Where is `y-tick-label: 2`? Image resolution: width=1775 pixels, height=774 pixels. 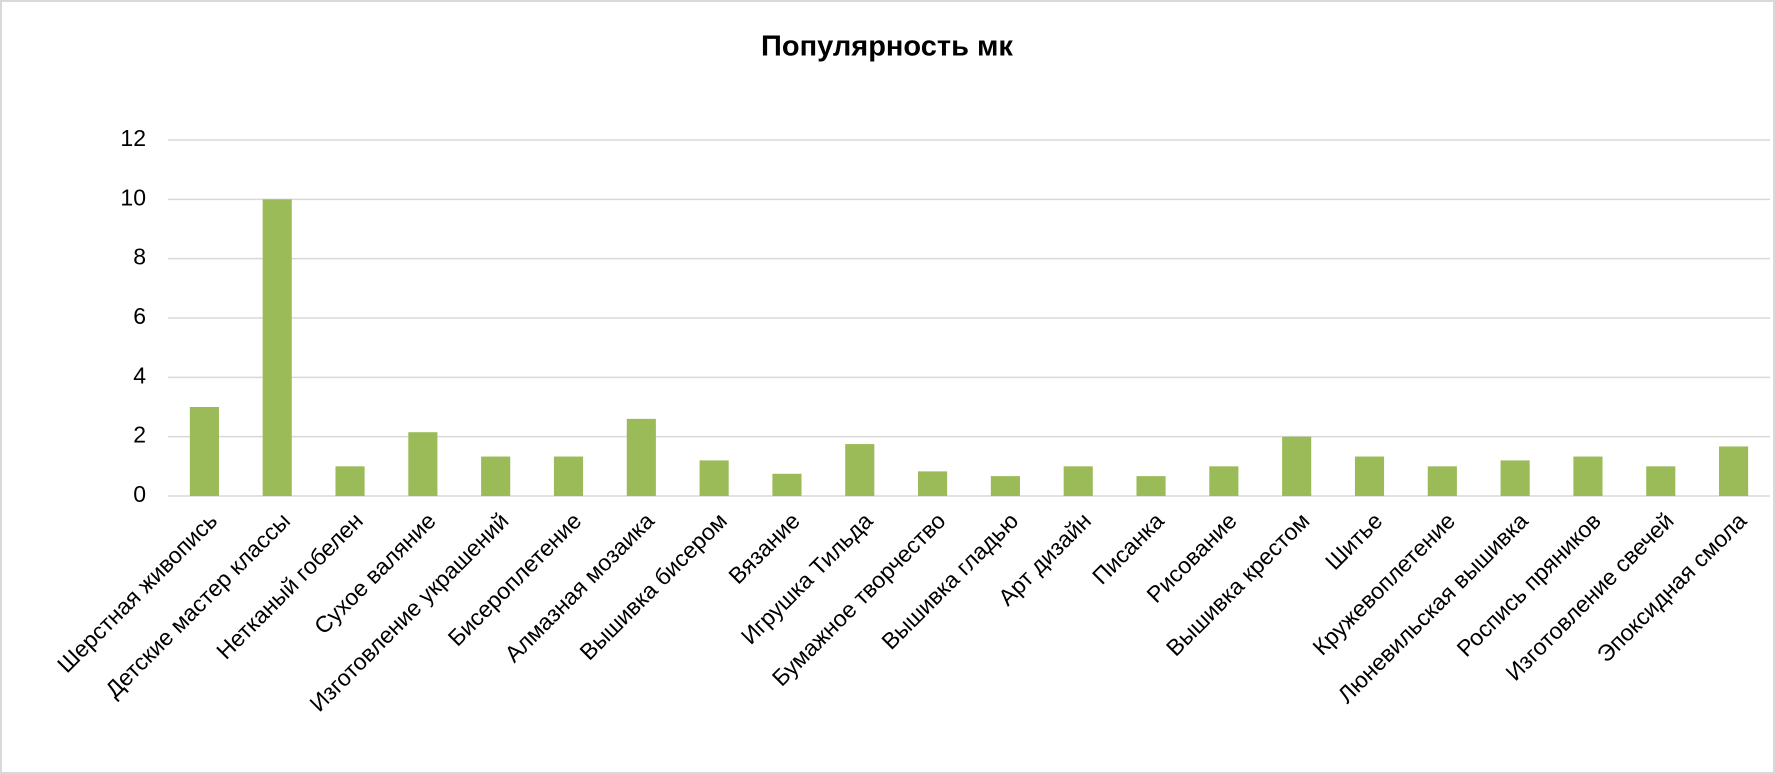
y-tick-label: 2 is located at coordinates (139, 435).